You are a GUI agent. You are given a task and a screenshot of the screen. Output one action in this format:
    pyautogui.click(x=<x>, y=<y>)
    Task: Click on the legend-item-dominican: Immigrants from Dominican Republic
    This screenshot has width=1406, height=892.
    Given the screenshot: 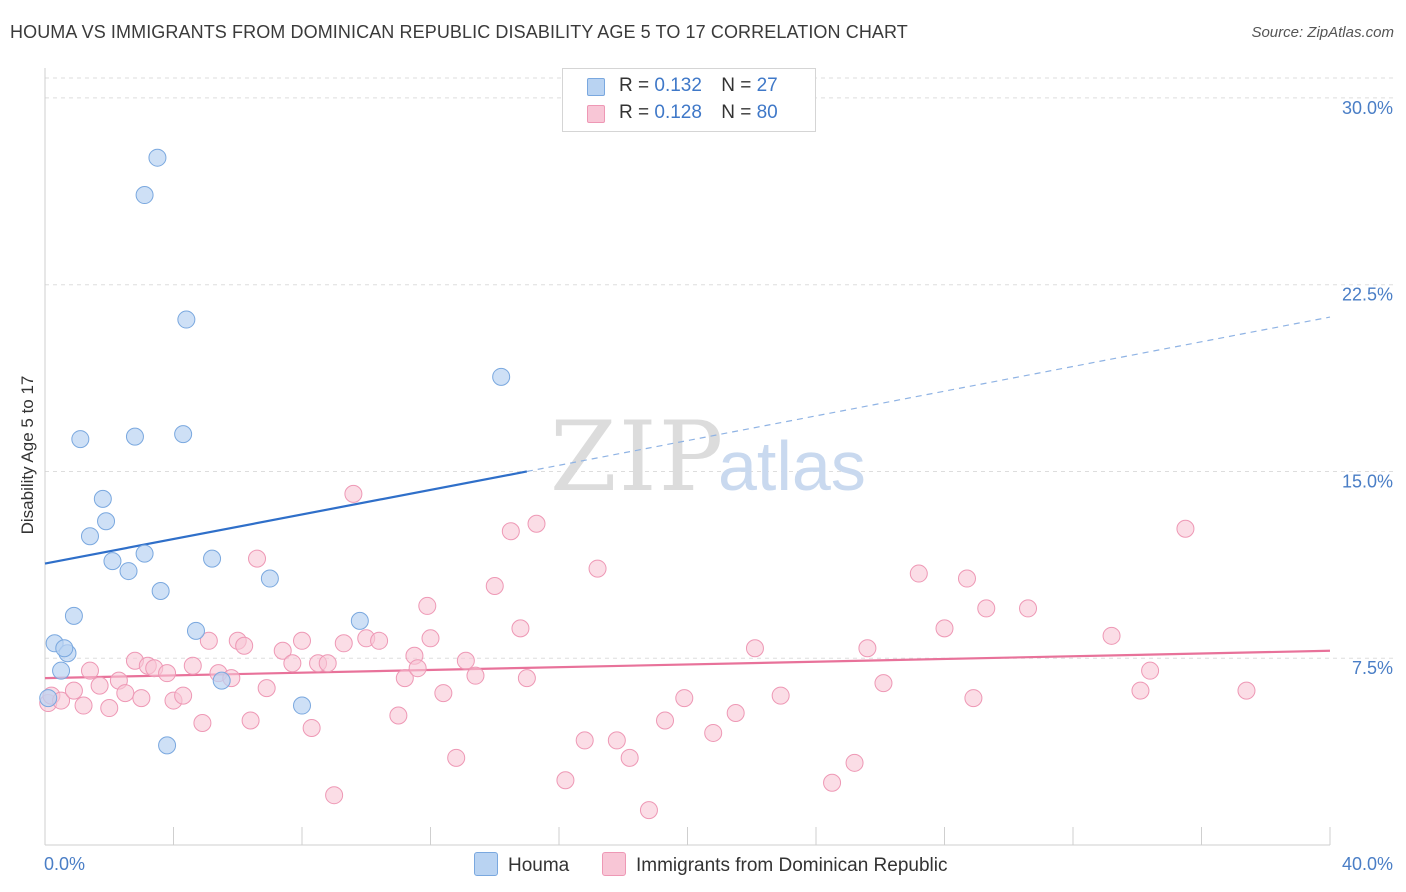 What is the action you would take?
    pyautogui.click(x=775, y=864)
    